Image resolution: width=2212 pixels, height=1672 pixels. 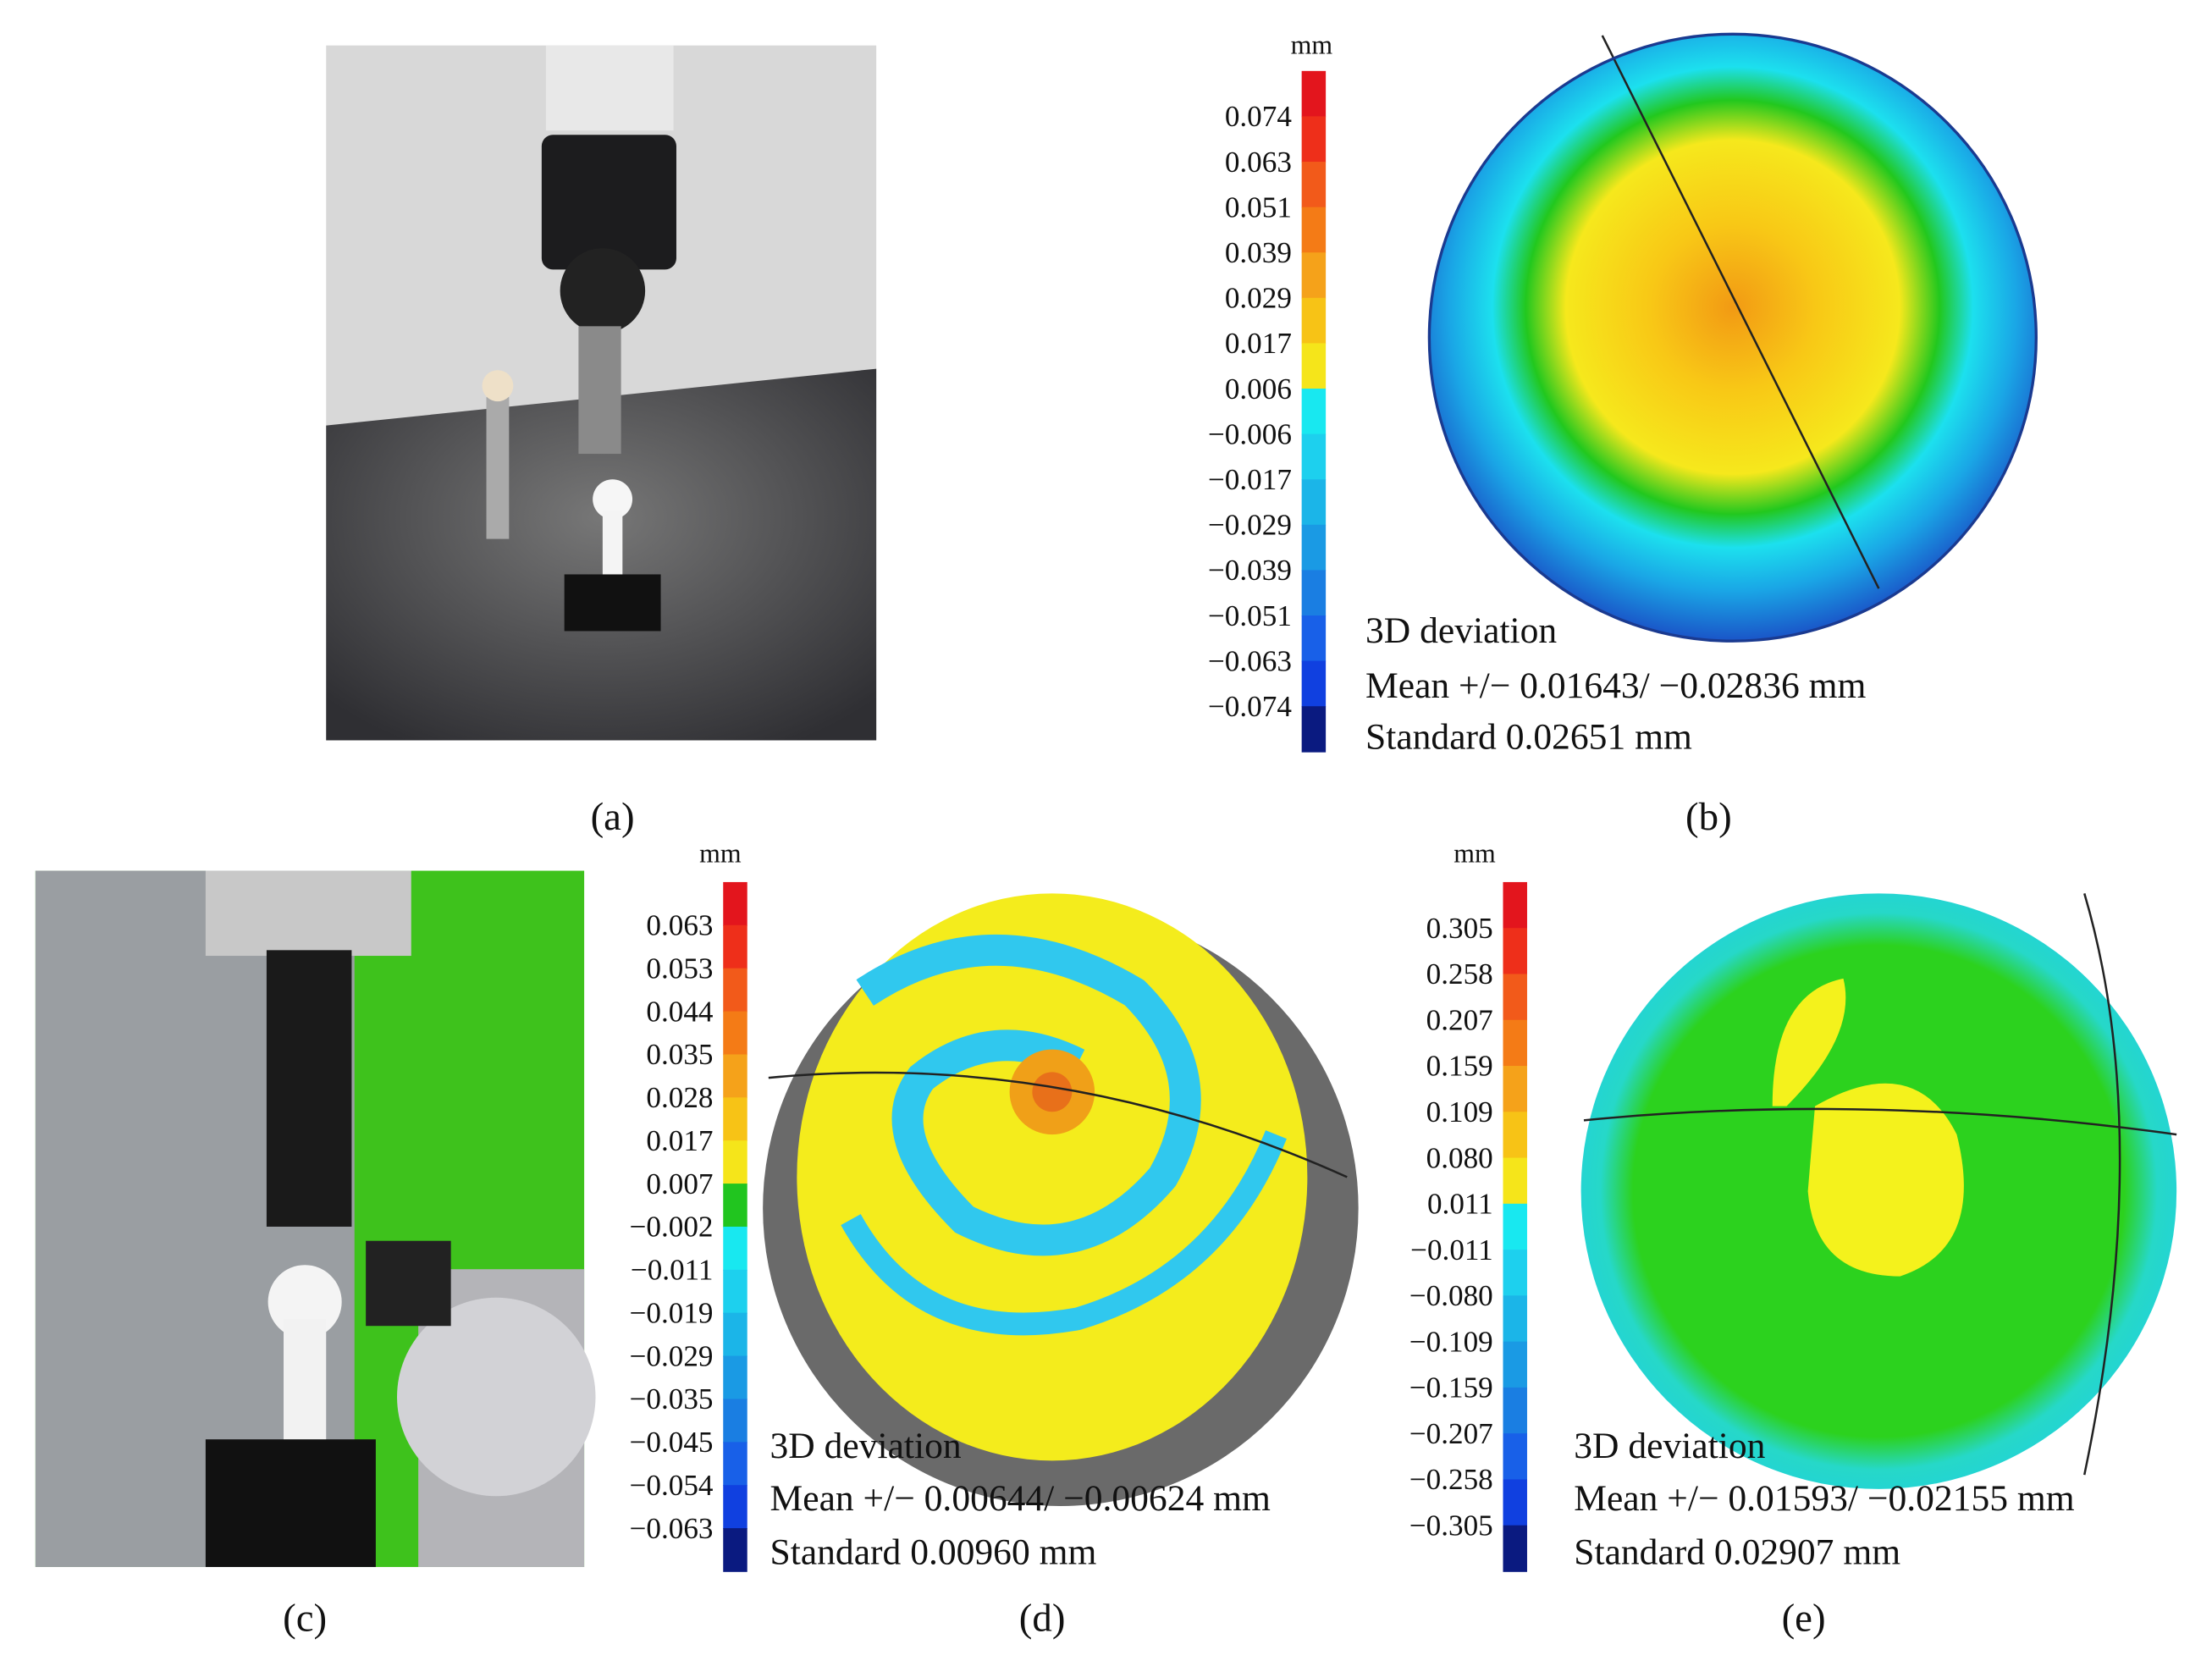 What do you see at coordinates (315, 1218) in the screenshot?
I see `photo-c` at bounding box center [315, 1218].